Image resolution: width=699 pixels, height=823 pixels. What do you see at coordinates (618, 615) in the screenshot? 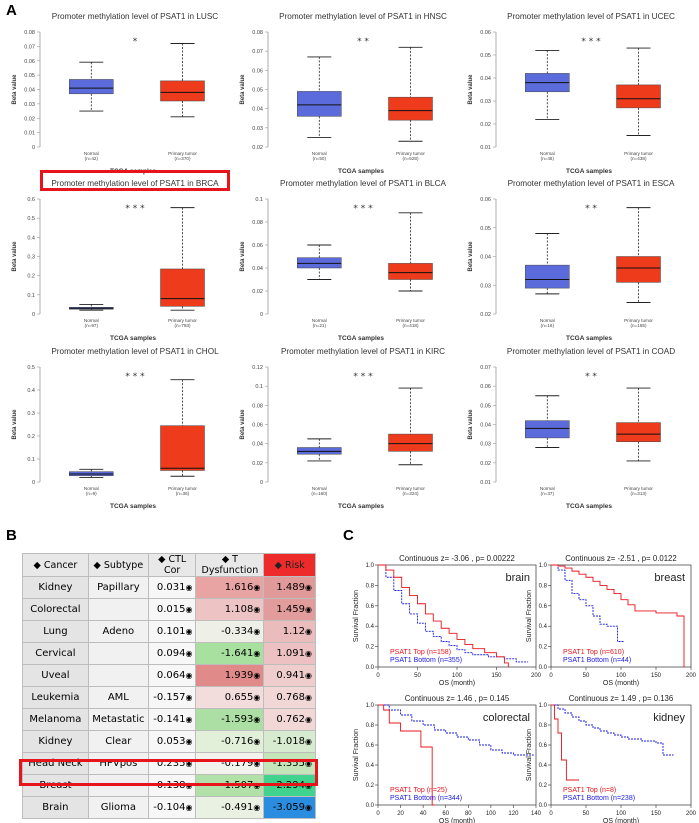
I see `top-group-curve` at bounding box center [618, 615].